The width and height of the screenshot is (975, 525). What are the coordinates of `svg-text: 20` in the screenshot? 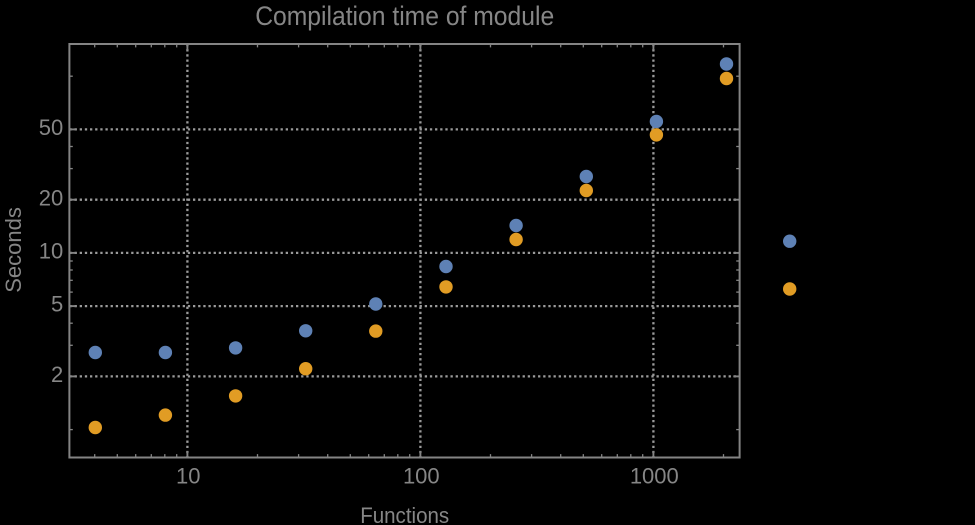 It's located at (51, 197).